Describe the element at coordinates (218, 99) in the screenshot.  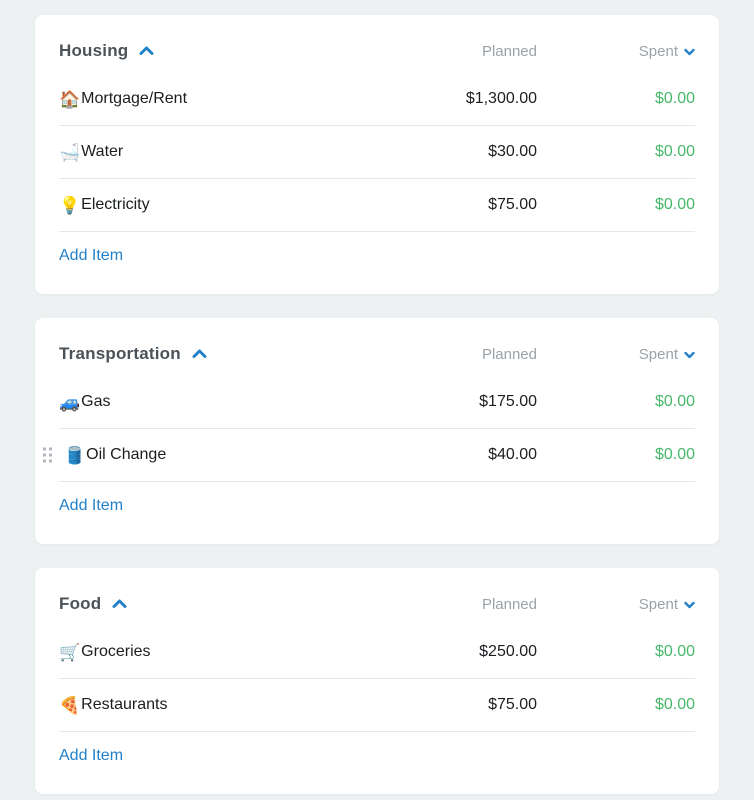
I see `item-label-wrap: 🏠 Mortgage/Rent` at that location.